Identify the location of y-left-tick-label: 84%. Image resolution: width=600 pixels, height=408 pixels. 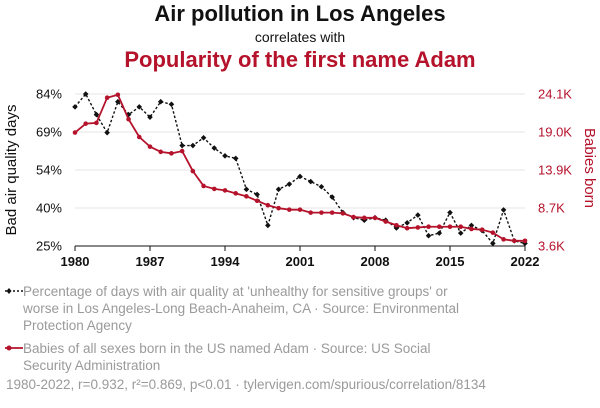
(49, 94).